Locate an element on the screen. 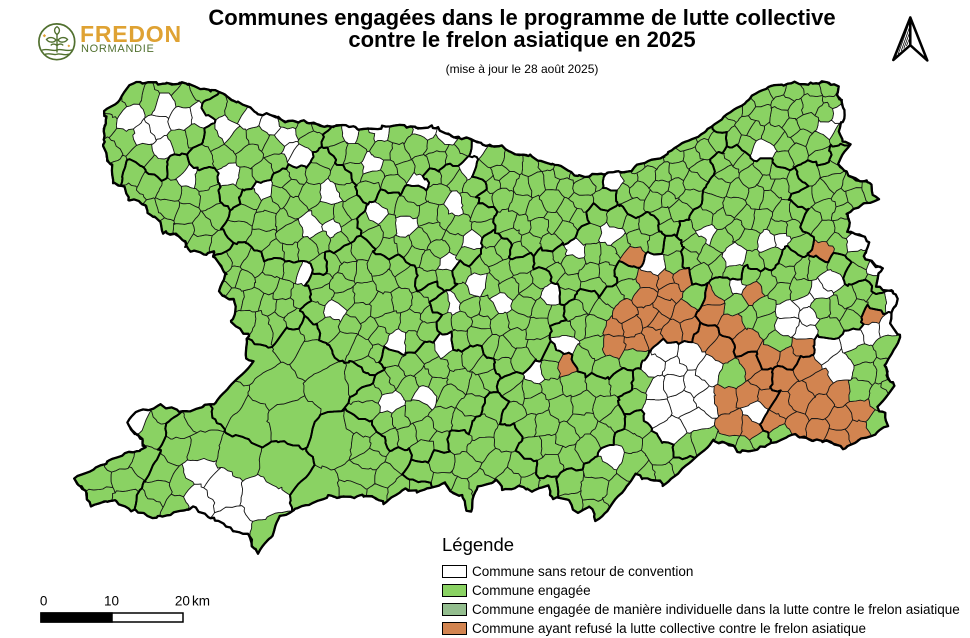 This screenshot has height=638, width=970. svg-text: km is located at coordinates (201, 601).